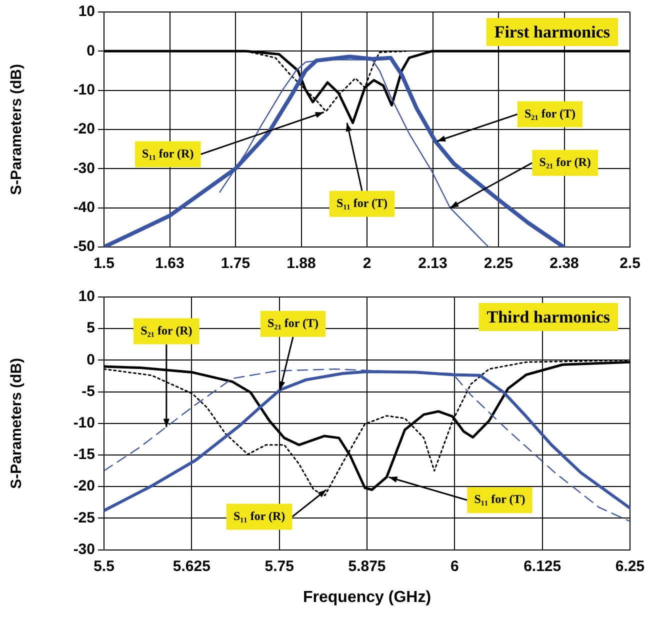 Image resolution: width=669 pixels, height=619 pixels. What do you see at coordinates (104, 263) in the screenshot?
I see `x-tick-label: 1.5` at bounding box center [104, 263].